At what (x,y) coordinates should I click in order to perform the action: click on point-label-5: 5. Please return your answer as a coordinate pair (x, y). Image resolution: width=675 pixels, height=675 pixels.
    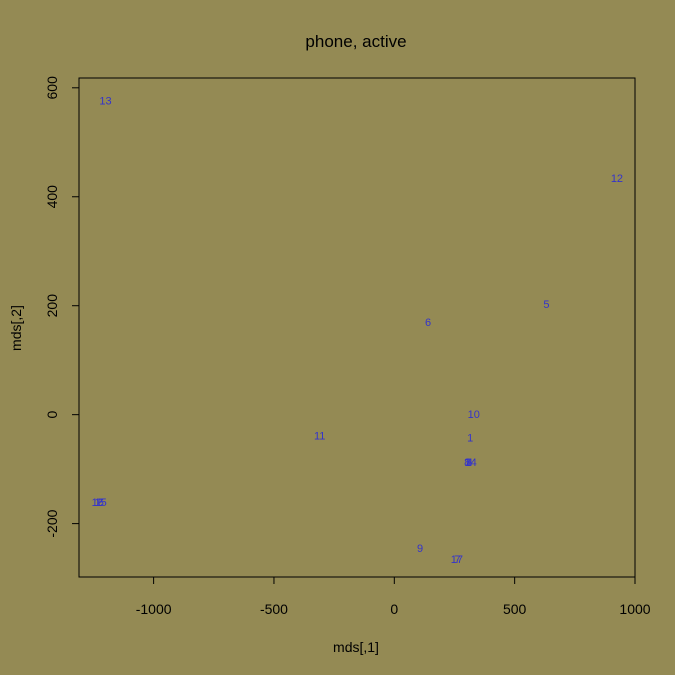
    Looking at the image, I should click on (546, 305).